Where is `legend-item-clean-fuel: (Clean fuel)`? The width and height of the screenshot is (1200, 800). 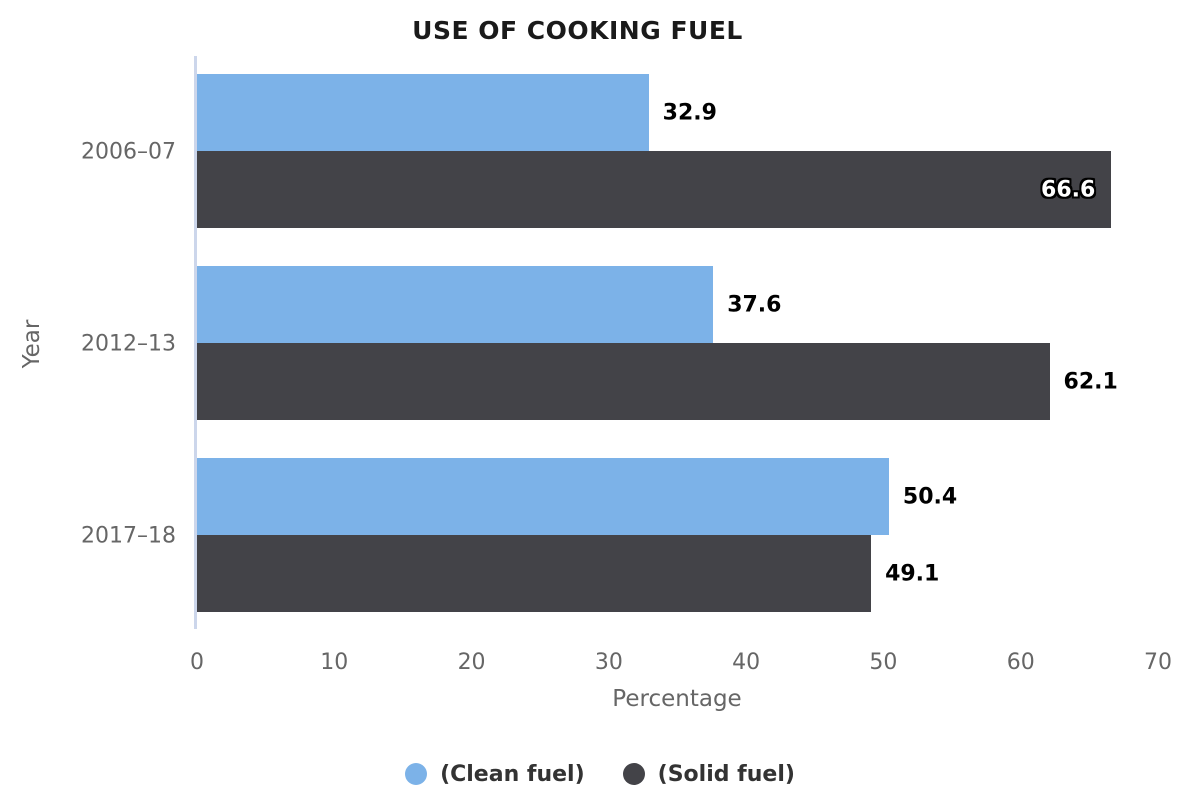 legend-item-clean-fuel: (Clean fuel) is located at coordinates (495, 774).